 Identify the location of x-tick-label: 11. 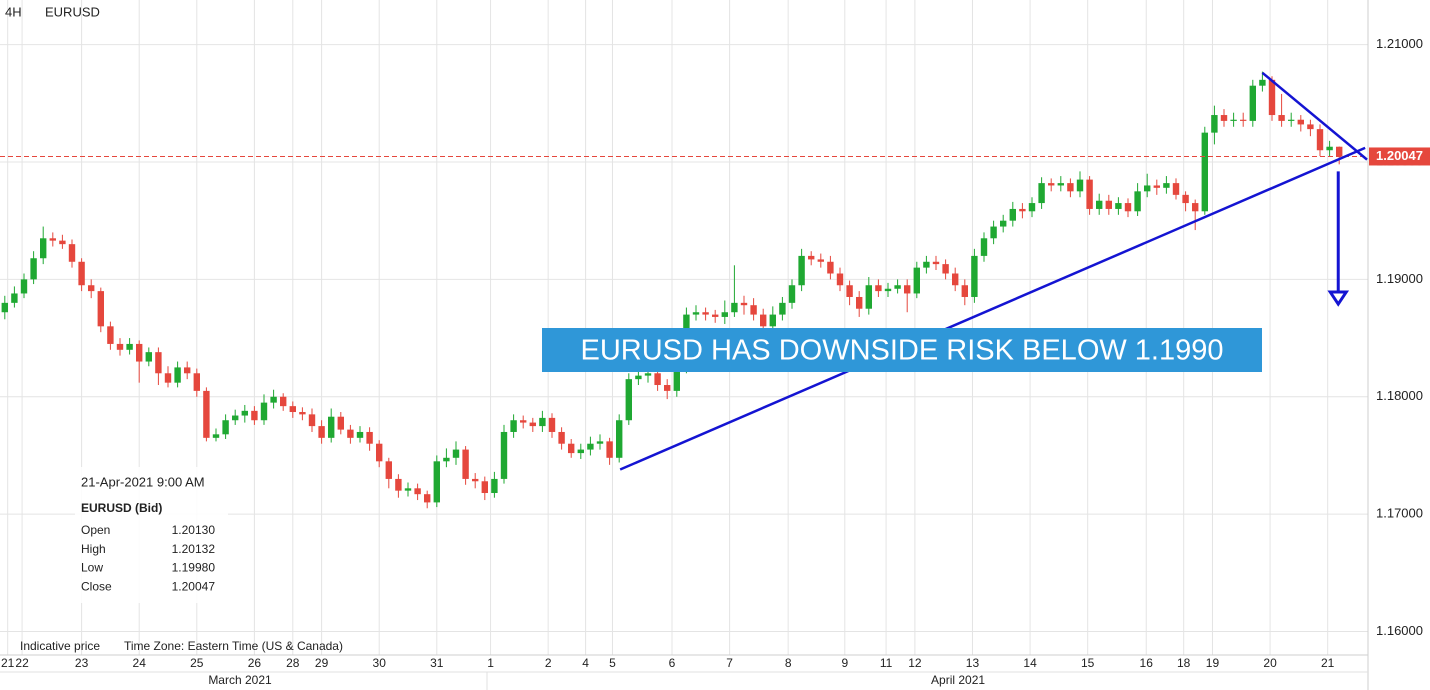
(886, 663).